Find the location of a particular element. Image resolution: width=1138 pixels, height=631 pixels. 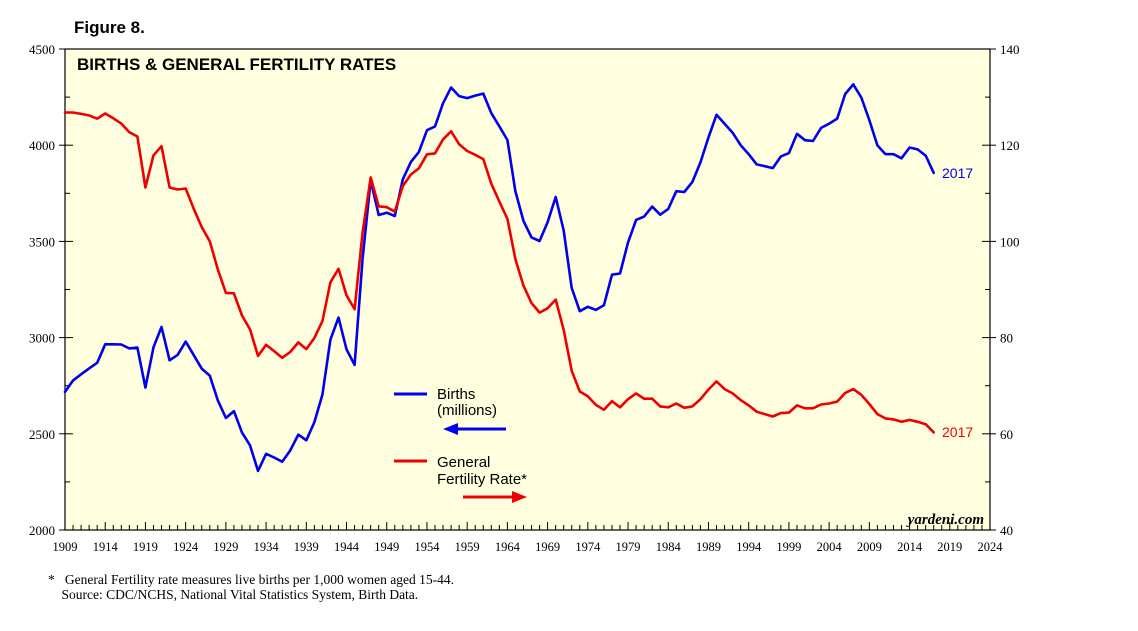

chart-title: BIRTHS & GENERAL FERTILITY RATES is located at coordinates (236, 64).